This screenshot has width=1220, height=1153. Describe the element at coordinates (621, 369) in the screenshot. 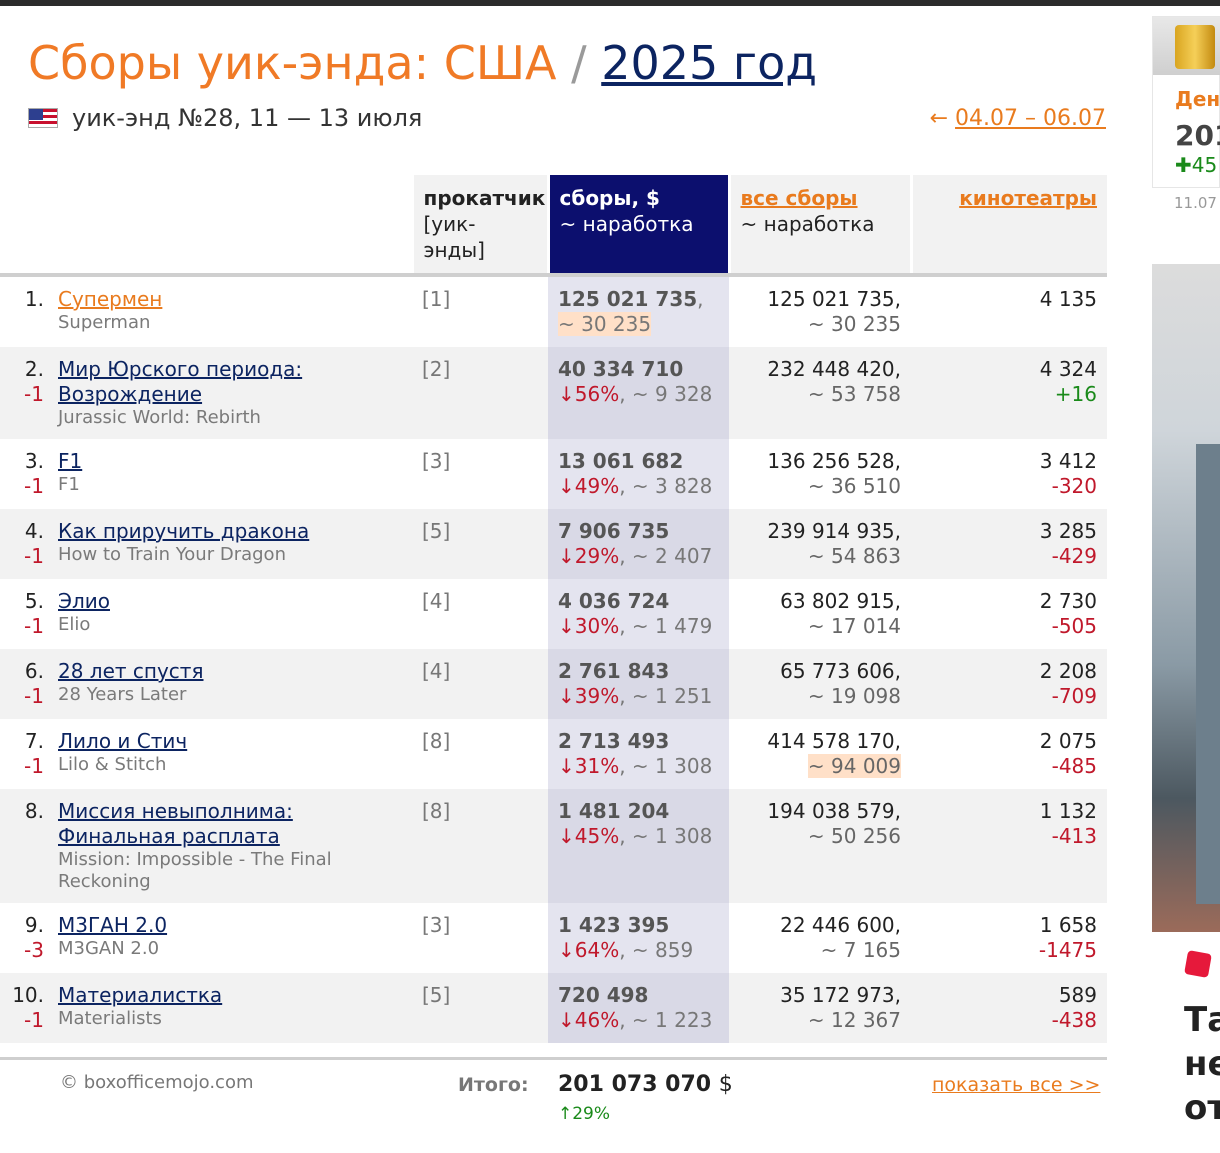

I see `weekend-gross: 40 334 710` at that location.